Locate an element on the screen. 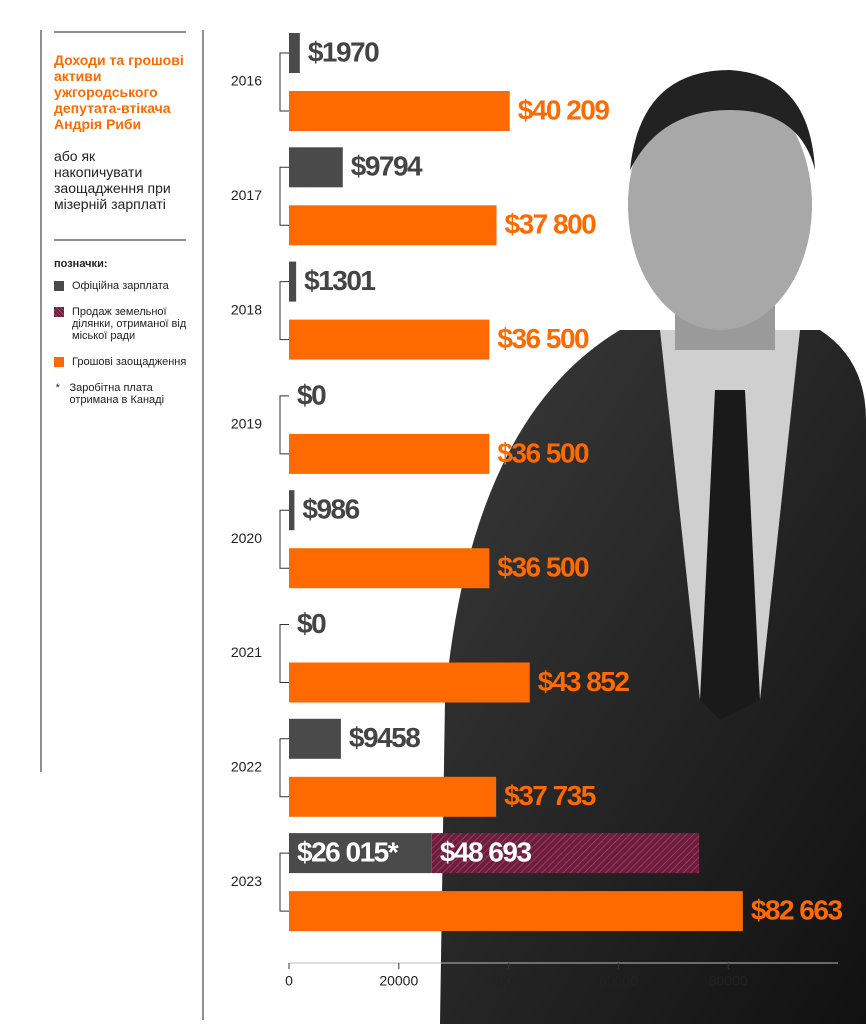  value-label: $986 is located at coordinates (330, 509).